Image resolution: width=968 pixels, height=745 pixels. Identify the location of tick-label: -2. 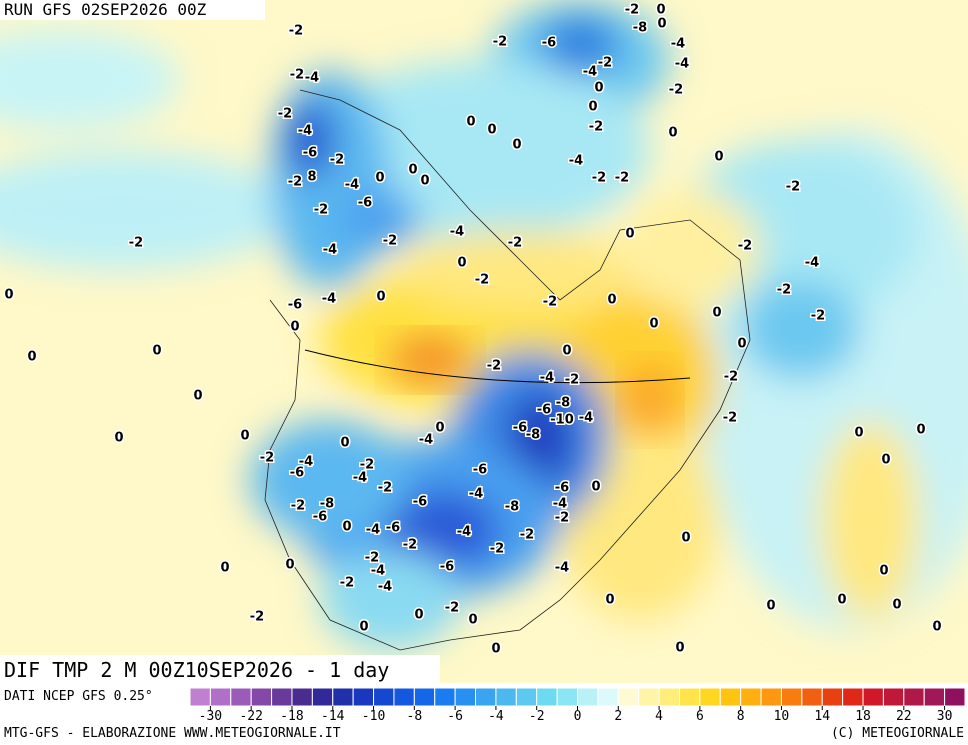
(537, 716).